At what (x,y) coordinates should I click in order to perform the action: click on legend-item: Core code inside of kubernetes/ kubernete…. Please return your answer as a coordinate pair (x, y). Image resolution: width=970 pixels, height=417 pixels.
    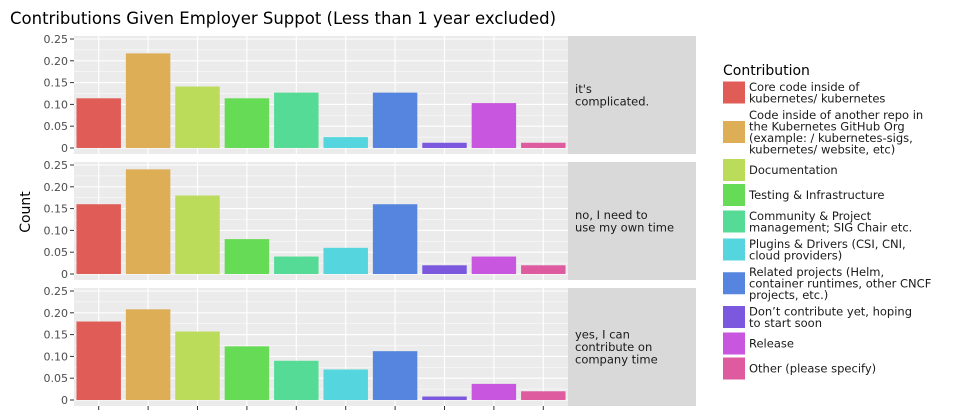
    Looking at the image, I should click on (804, 93).